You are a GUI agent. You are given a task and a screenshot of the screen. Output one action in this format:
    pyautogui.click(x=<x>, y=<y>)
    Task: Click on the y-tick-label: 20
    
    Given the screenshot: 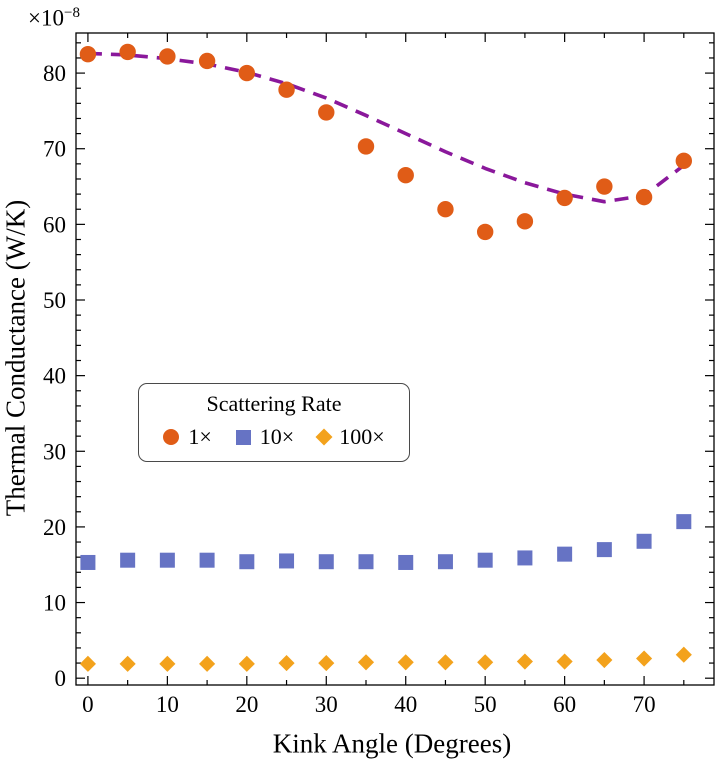 What is the action you would take?
    pyautogui.click(x=54, y=527)
    